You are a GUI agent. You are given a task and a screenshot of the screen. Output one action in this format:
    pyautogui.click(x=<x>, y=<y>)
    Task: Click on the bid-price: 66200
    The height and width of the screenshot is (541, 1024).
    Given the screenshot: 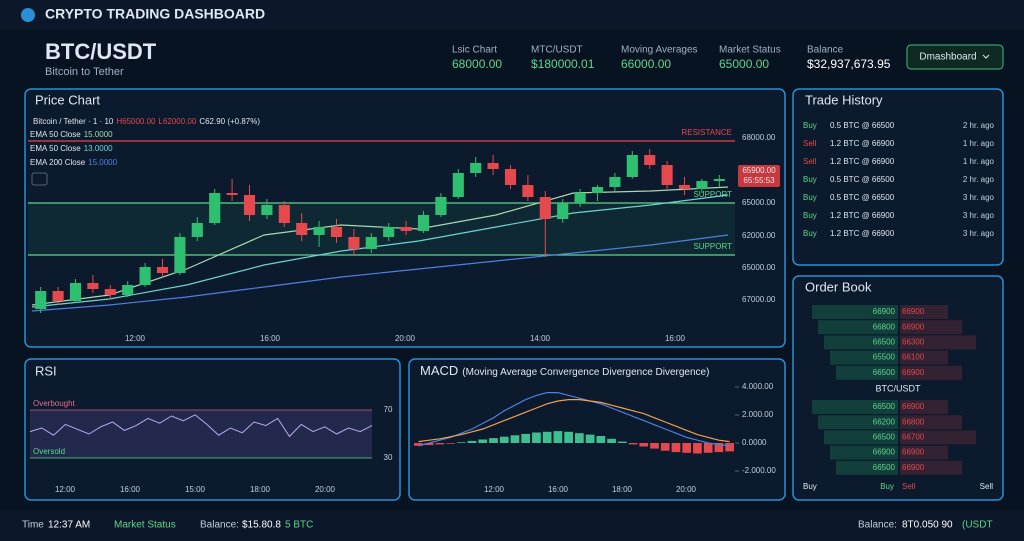 What is the action you would take?
    pyautogui.click(x=884, y=421)
    